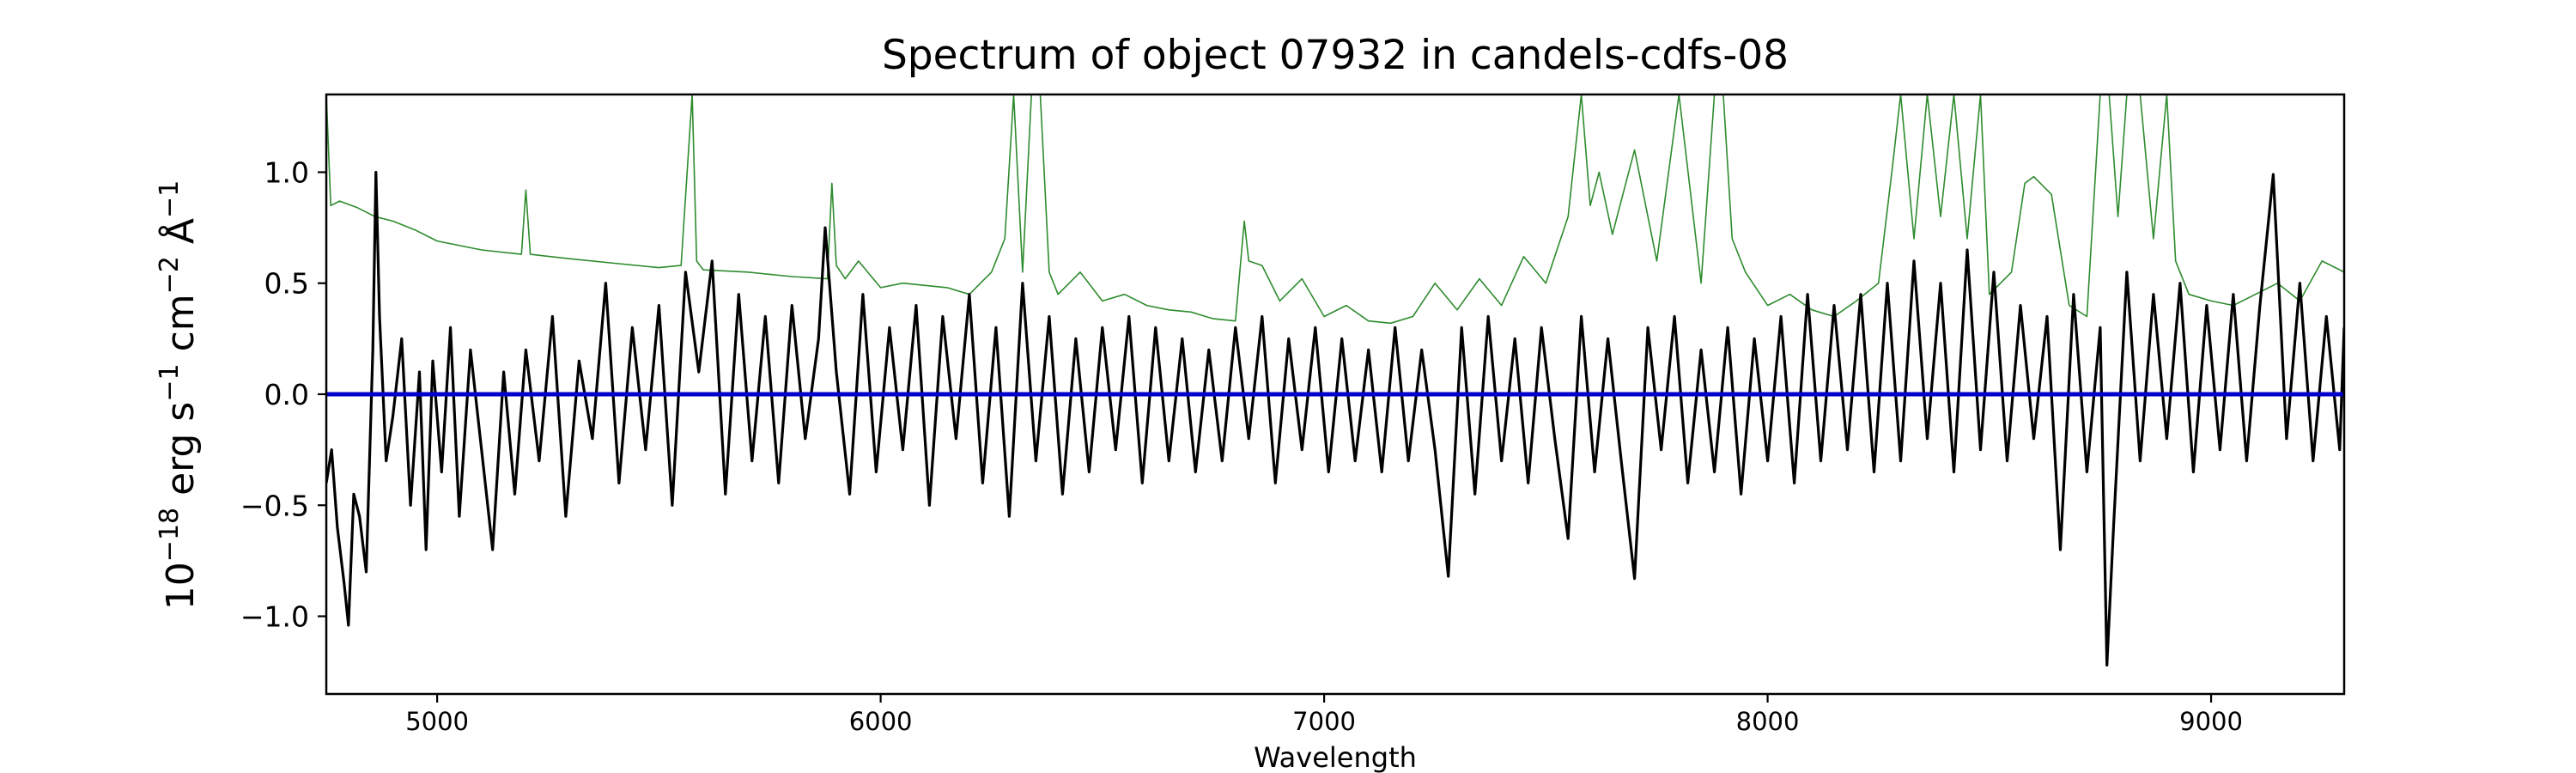  I want to click on y-label-exp-2: −2, so click(170, 275).